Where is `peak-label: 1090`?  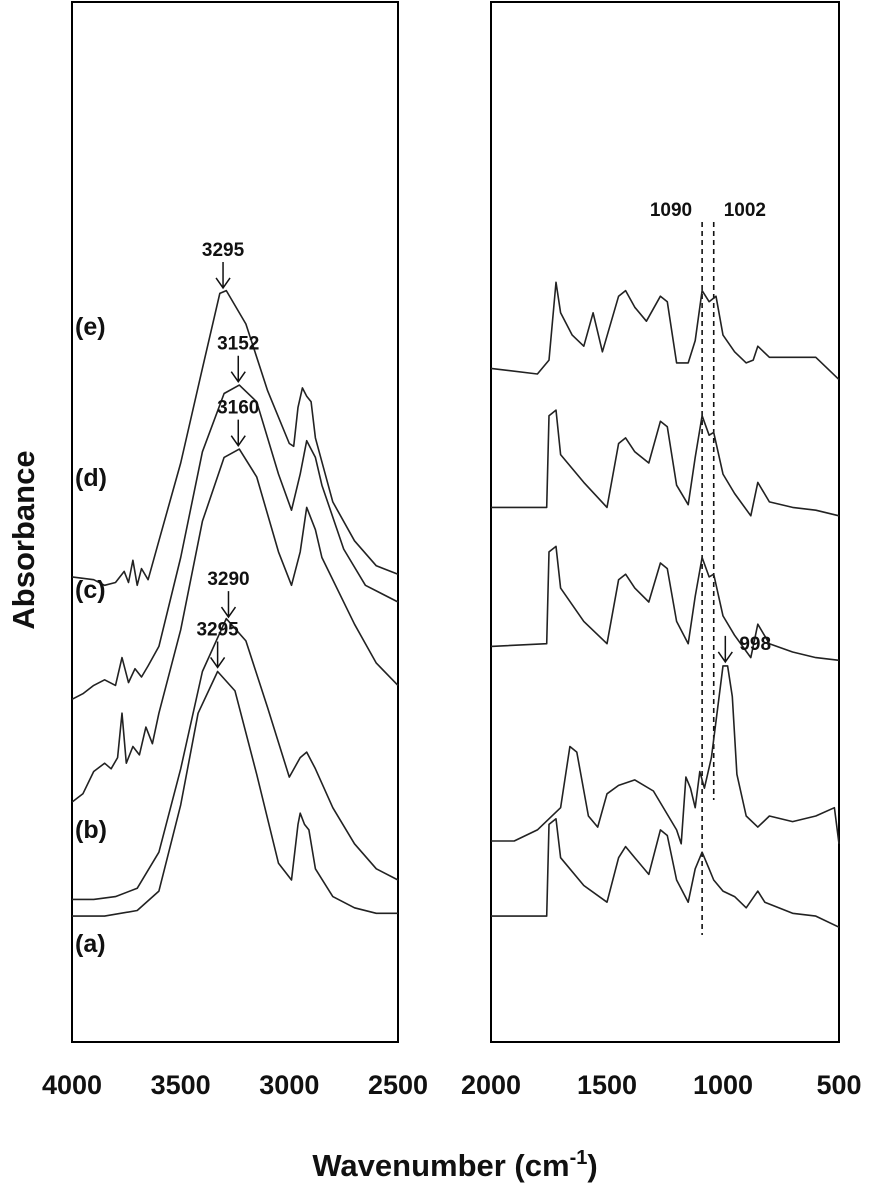 peak-label: 1090 is located at coordinates (671, 210).